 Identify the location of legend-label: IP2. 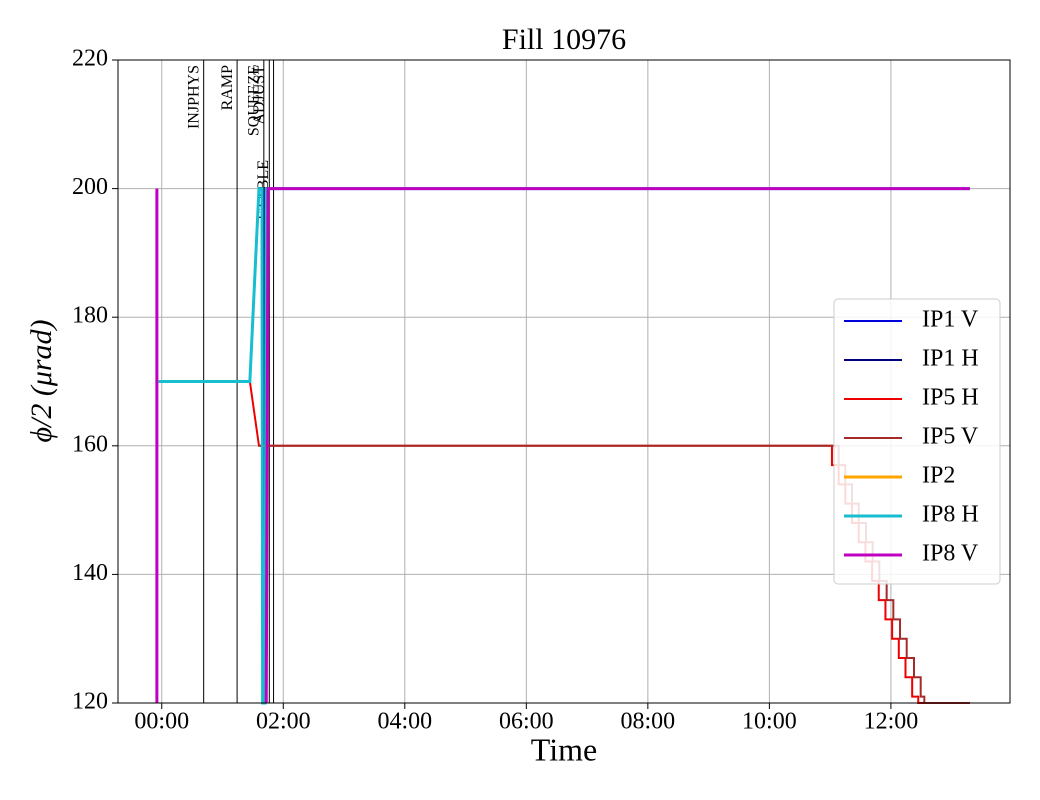
(938, 476).